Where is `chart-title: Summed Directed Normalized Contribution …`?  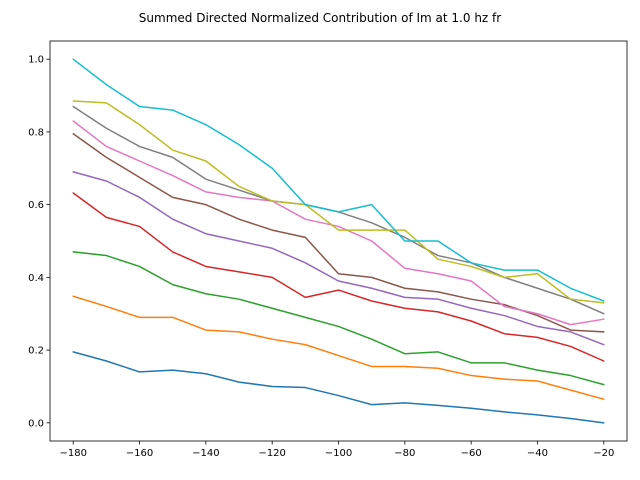 chart-title: Summed Directed Normalized Contribution … is located at coordinates (320, 18).